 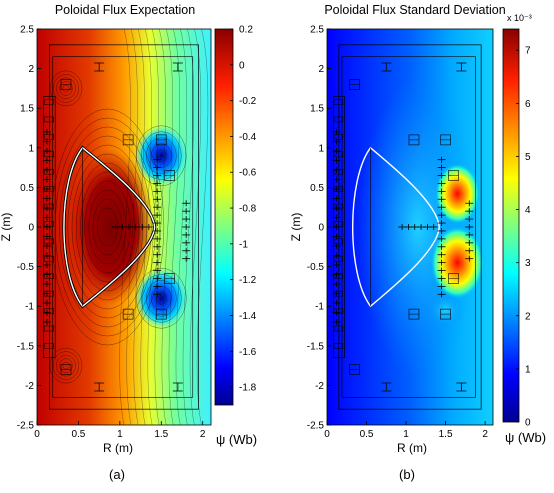 What do you see at coordinates (29, 307) in the screenshot?
I see `y-tick-label: -1` at bounding box center [29, 307].